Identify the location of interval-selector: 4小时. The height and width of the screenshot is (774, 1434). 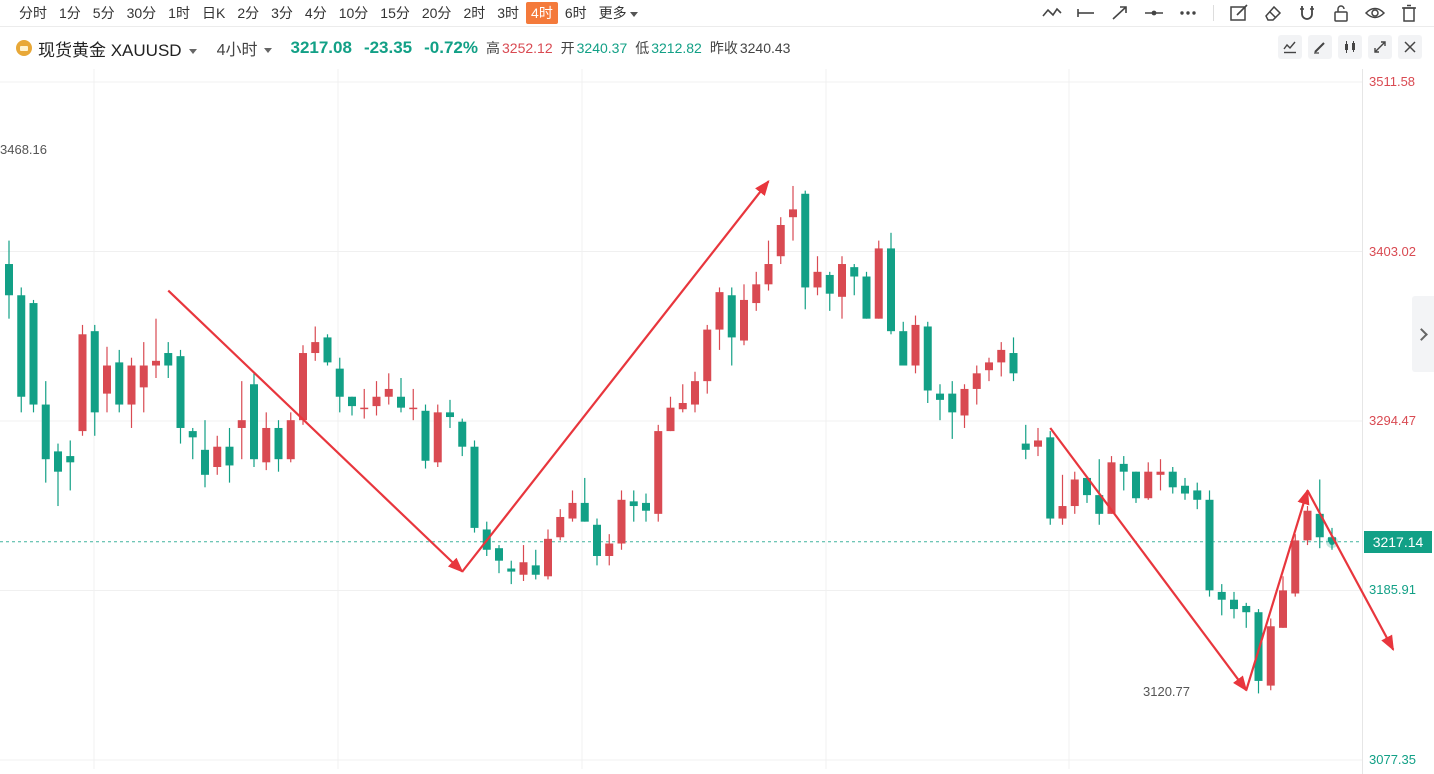
(245, 48).